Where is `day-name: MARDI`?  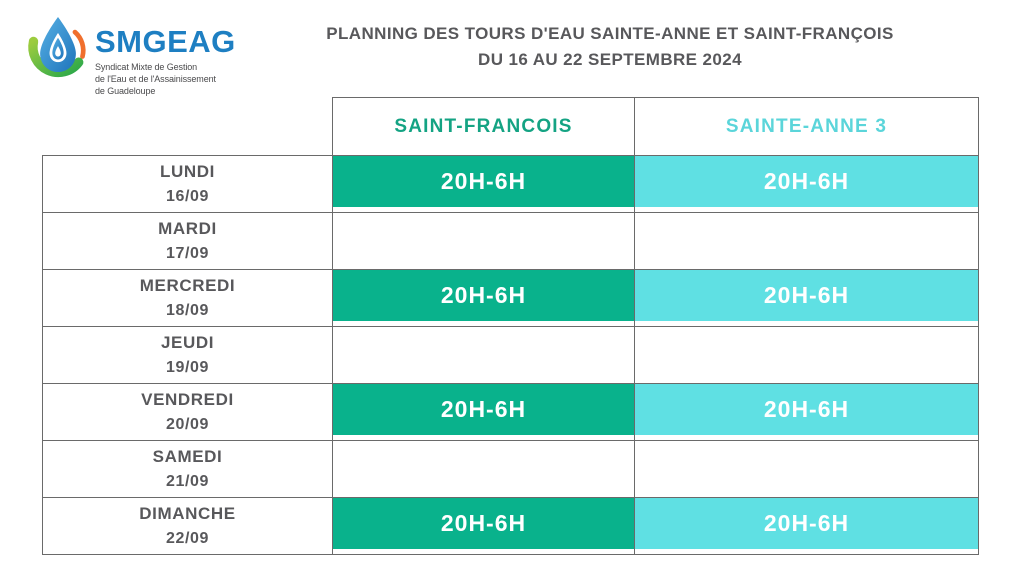 day-name: MARDI is located at coordinates (187, 228).